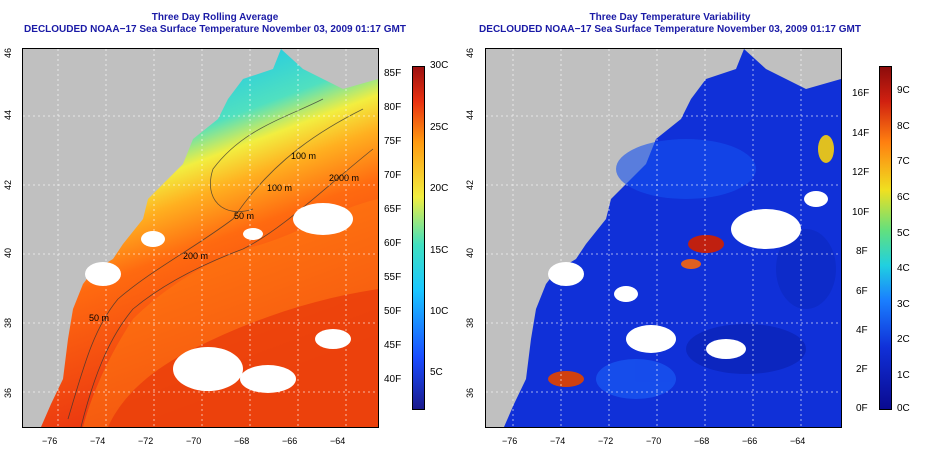 The image size is (950, 475). What do you see at coordinates (903, 339) in the screenshot?
I see `colorbar-label-c: 2C` at bounding box center [903, 339].